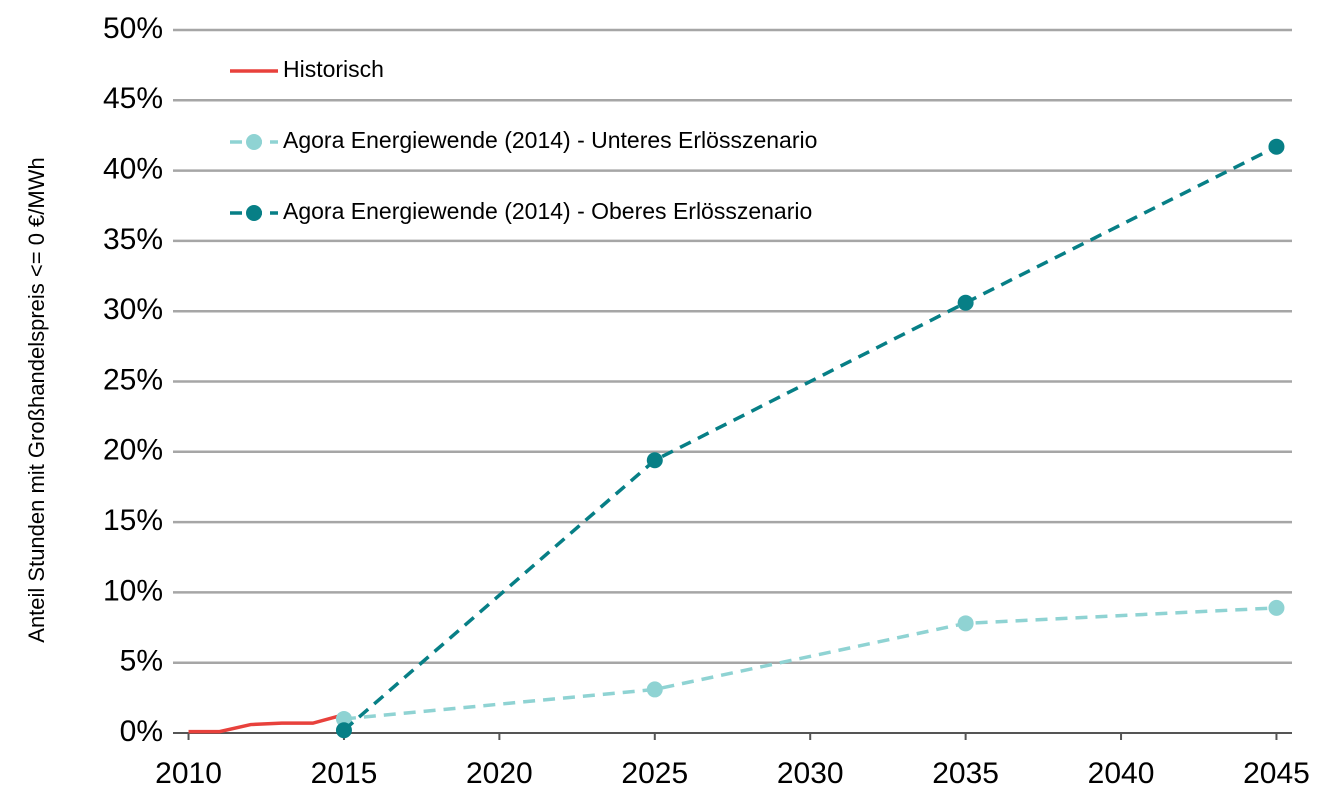 This screenshot has width=1320, height=791. Describe the element at coordinates (344, 773) in the screenshot. I see `x-tick-label: 2015` at that location.